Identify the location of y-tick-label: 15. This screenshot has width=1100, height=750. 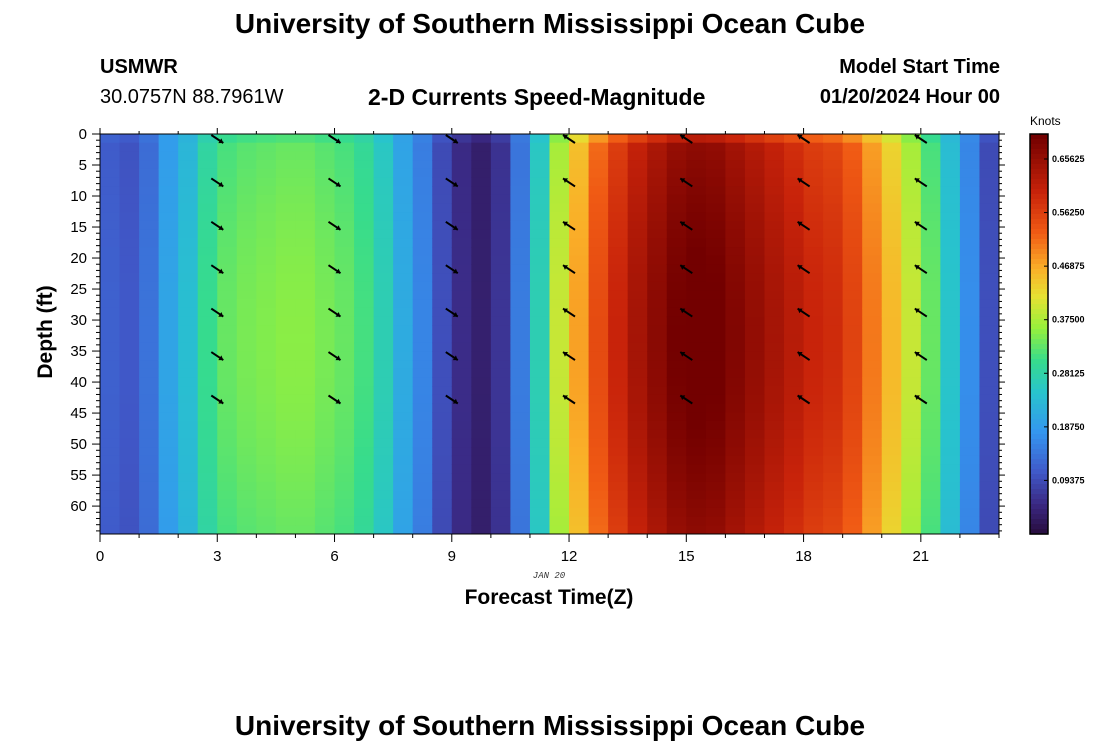
(78, 227).